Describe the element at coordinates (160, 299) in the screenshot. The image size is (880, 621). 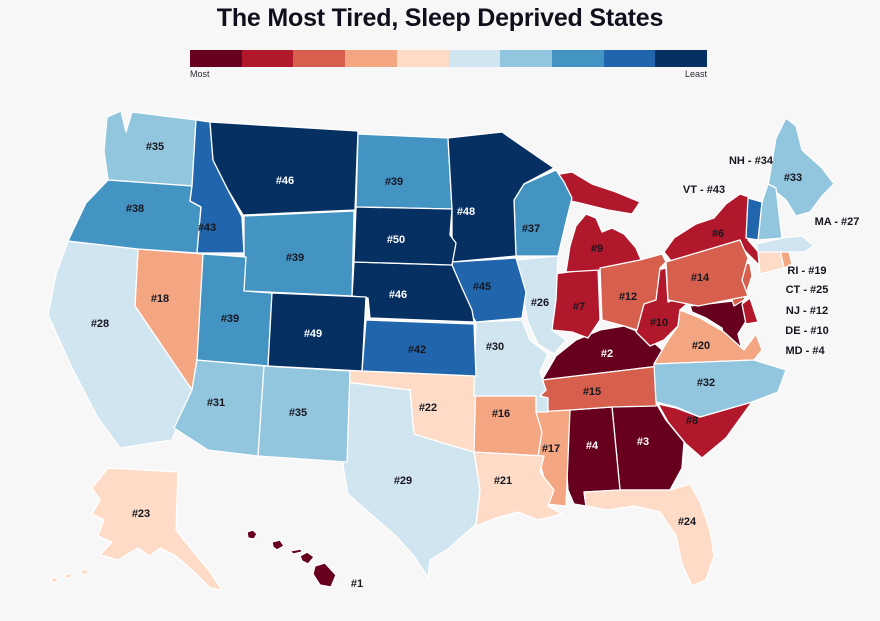
I see `state-rank-label-nv: #18` at that location.